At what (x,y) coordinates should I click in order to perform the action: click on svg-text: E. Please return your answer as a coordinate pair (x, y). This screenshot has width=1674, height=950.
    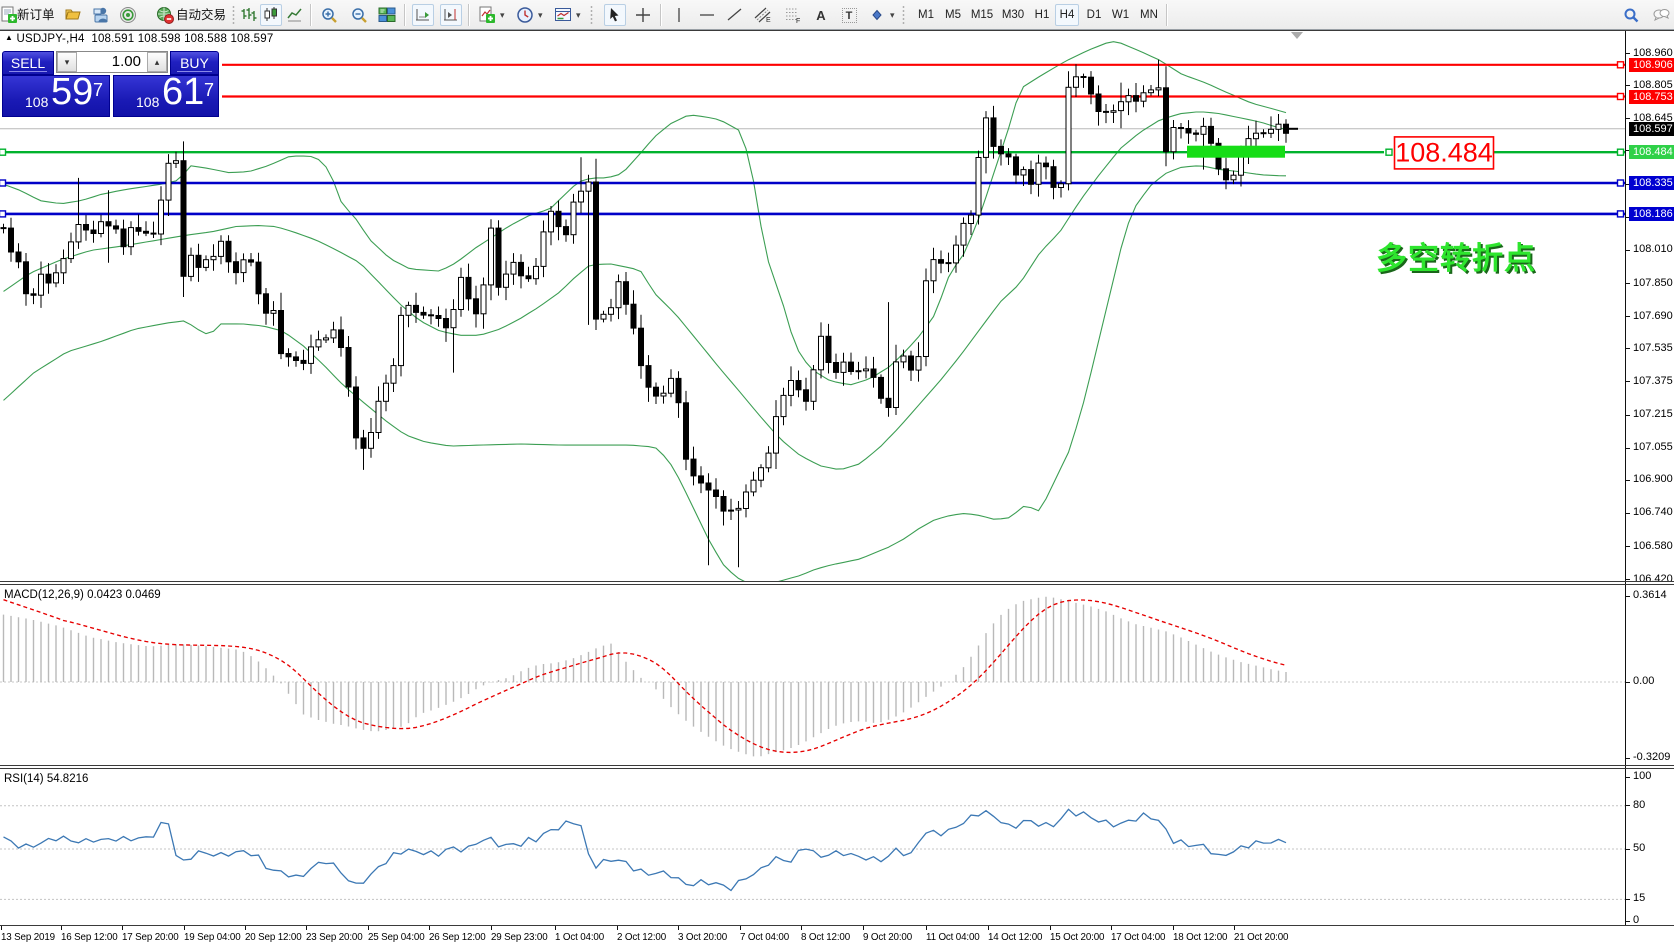
    Looking at the image, I should click on (768, 20).